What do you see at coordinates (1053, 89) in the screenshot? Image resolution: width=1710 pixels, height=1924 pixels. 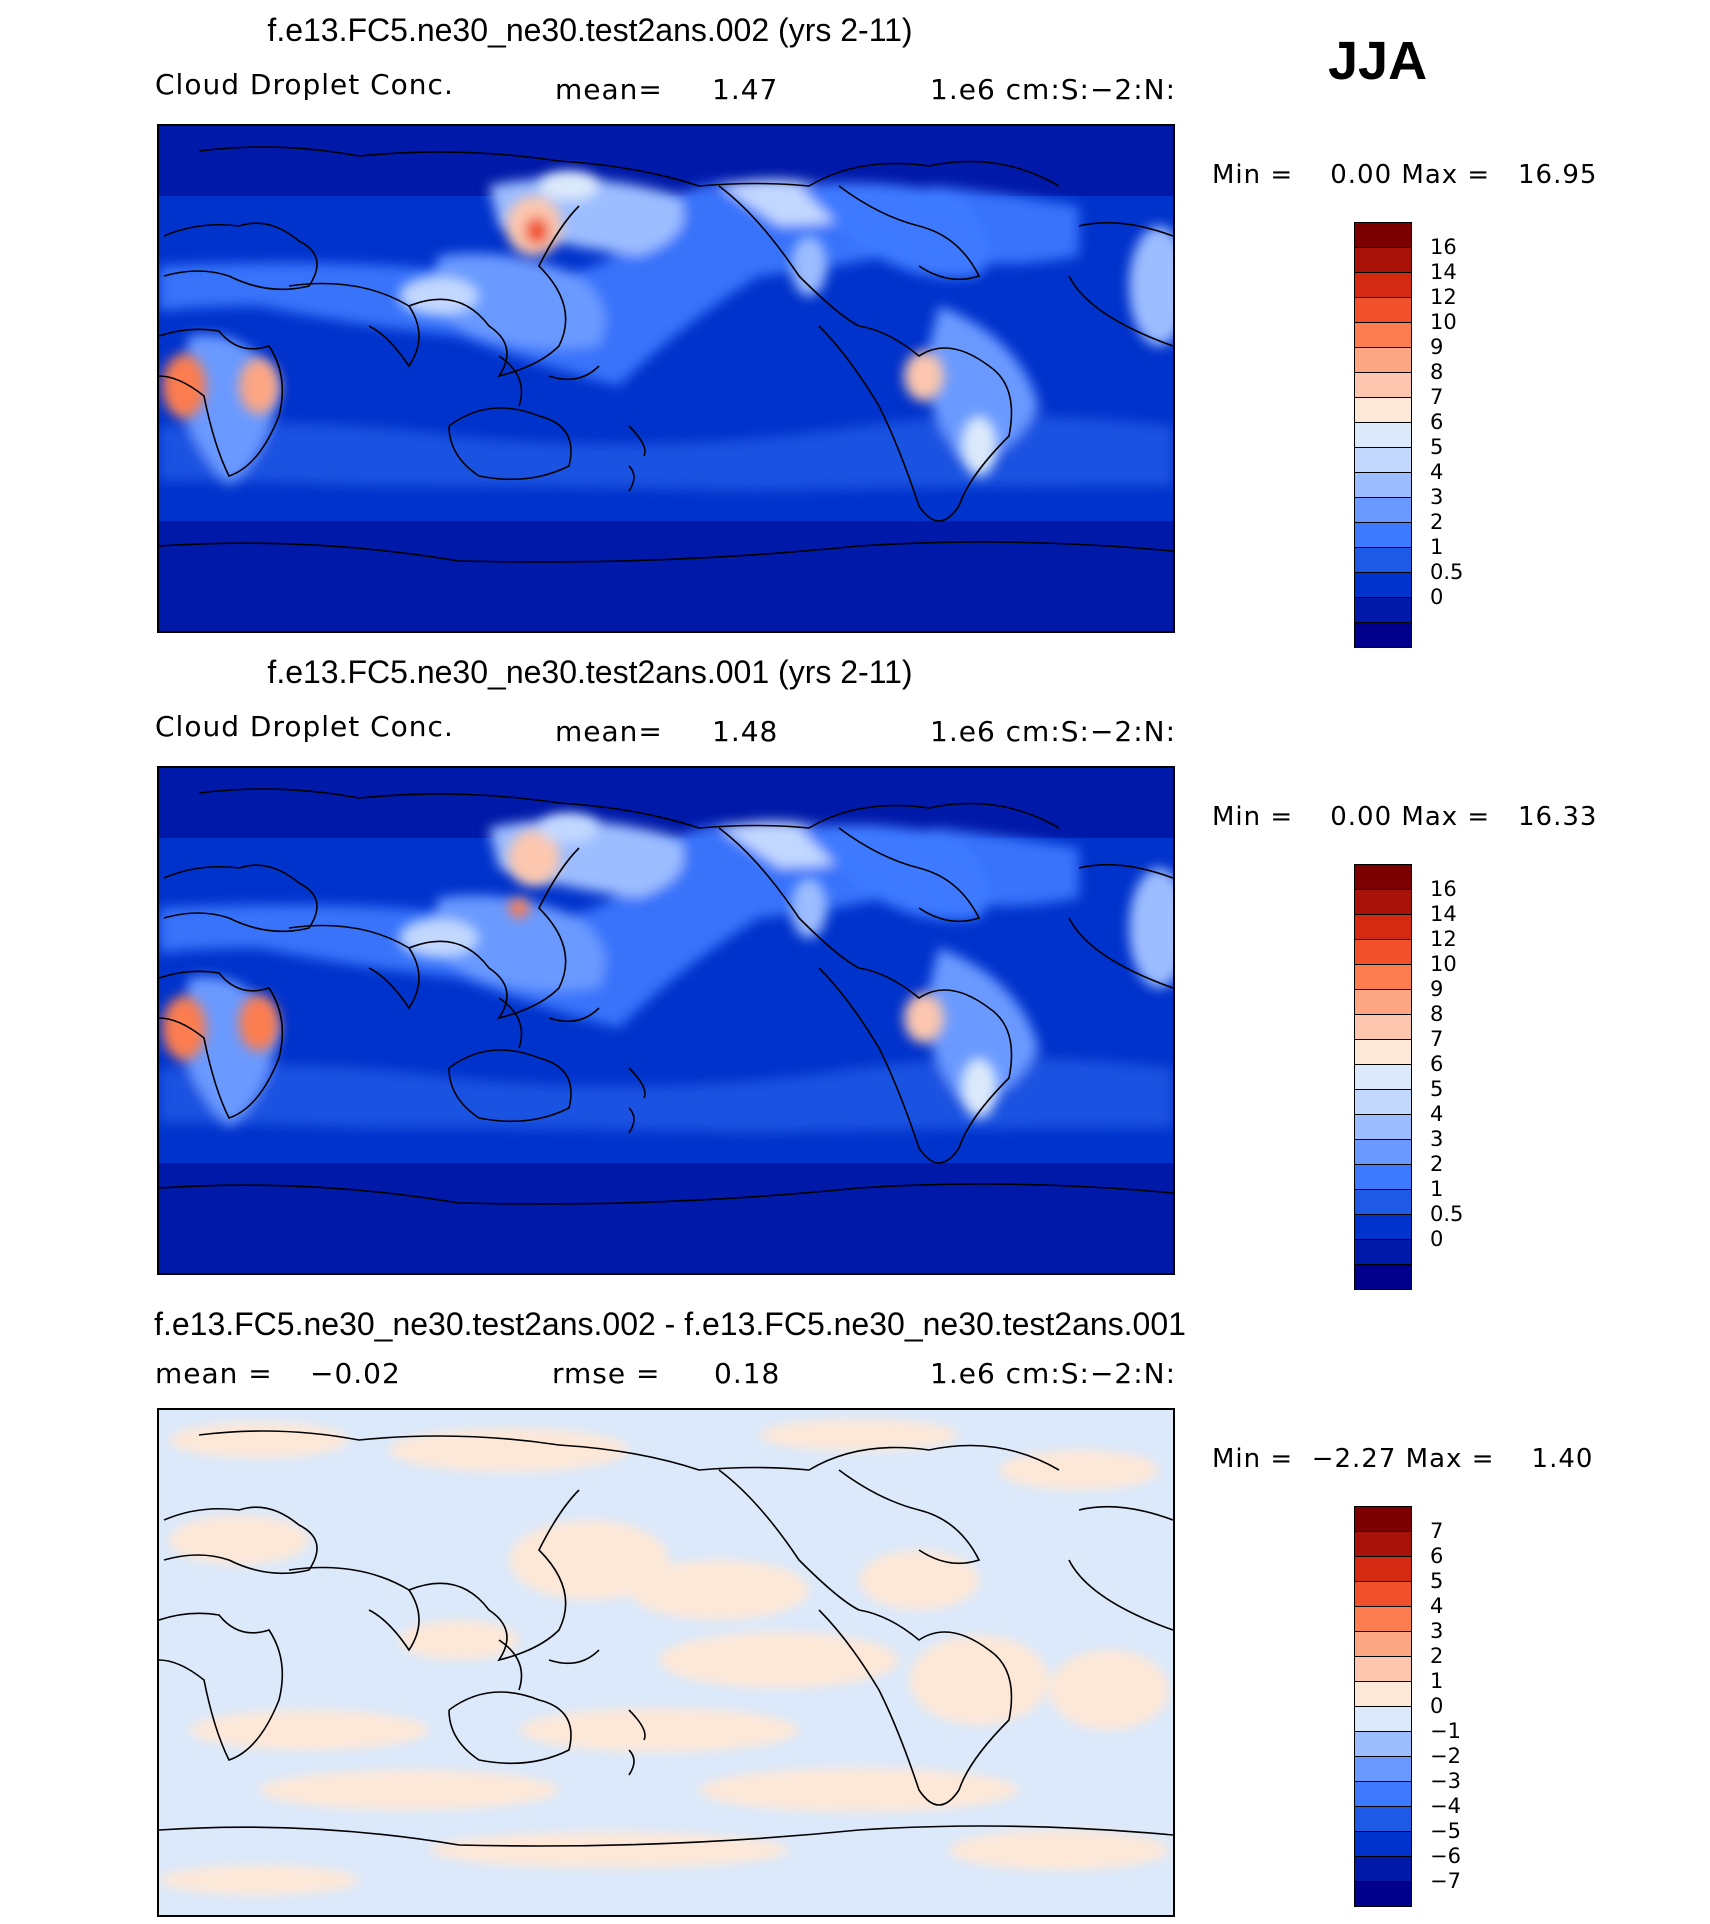 I see `units-label: 1.e6 cm:S:−2:N:` at bounding box center [1053, 89].